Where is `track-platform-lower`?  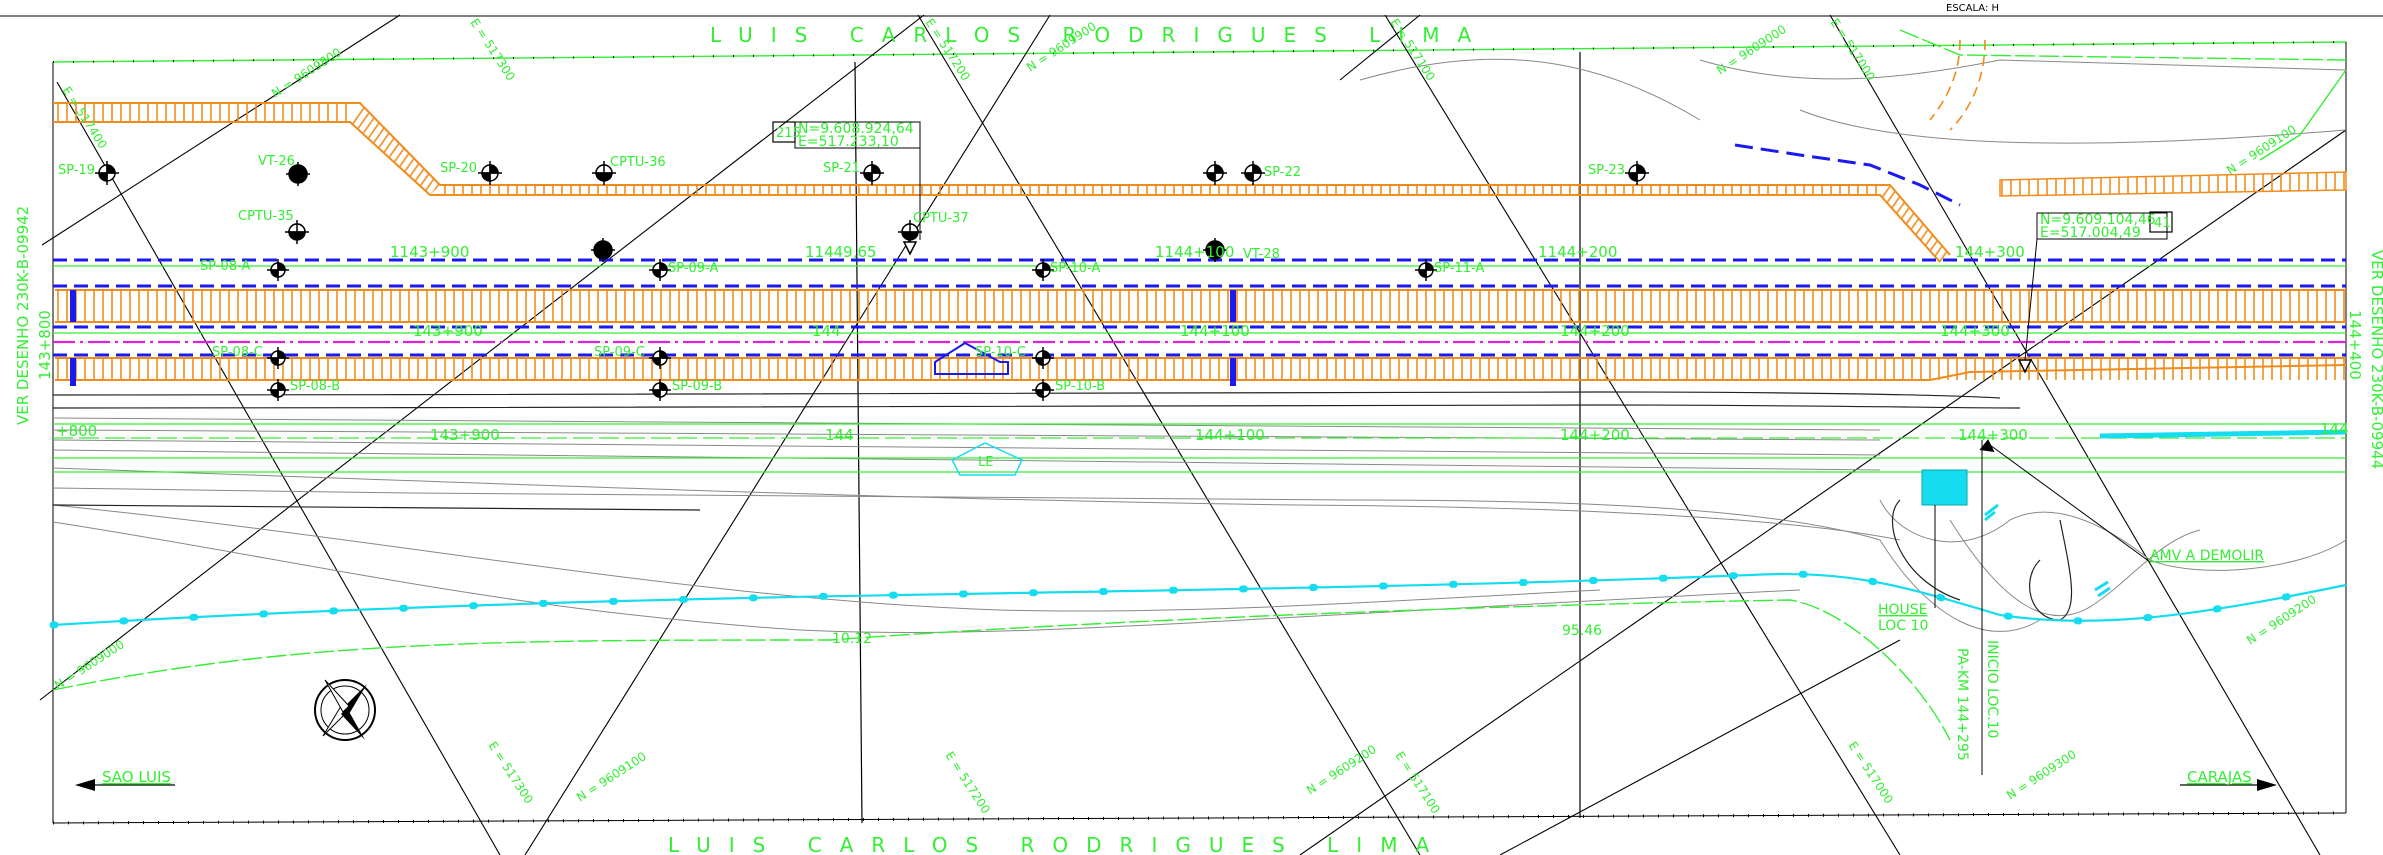 track-platform-lower is located at coordinates (1201, 369).